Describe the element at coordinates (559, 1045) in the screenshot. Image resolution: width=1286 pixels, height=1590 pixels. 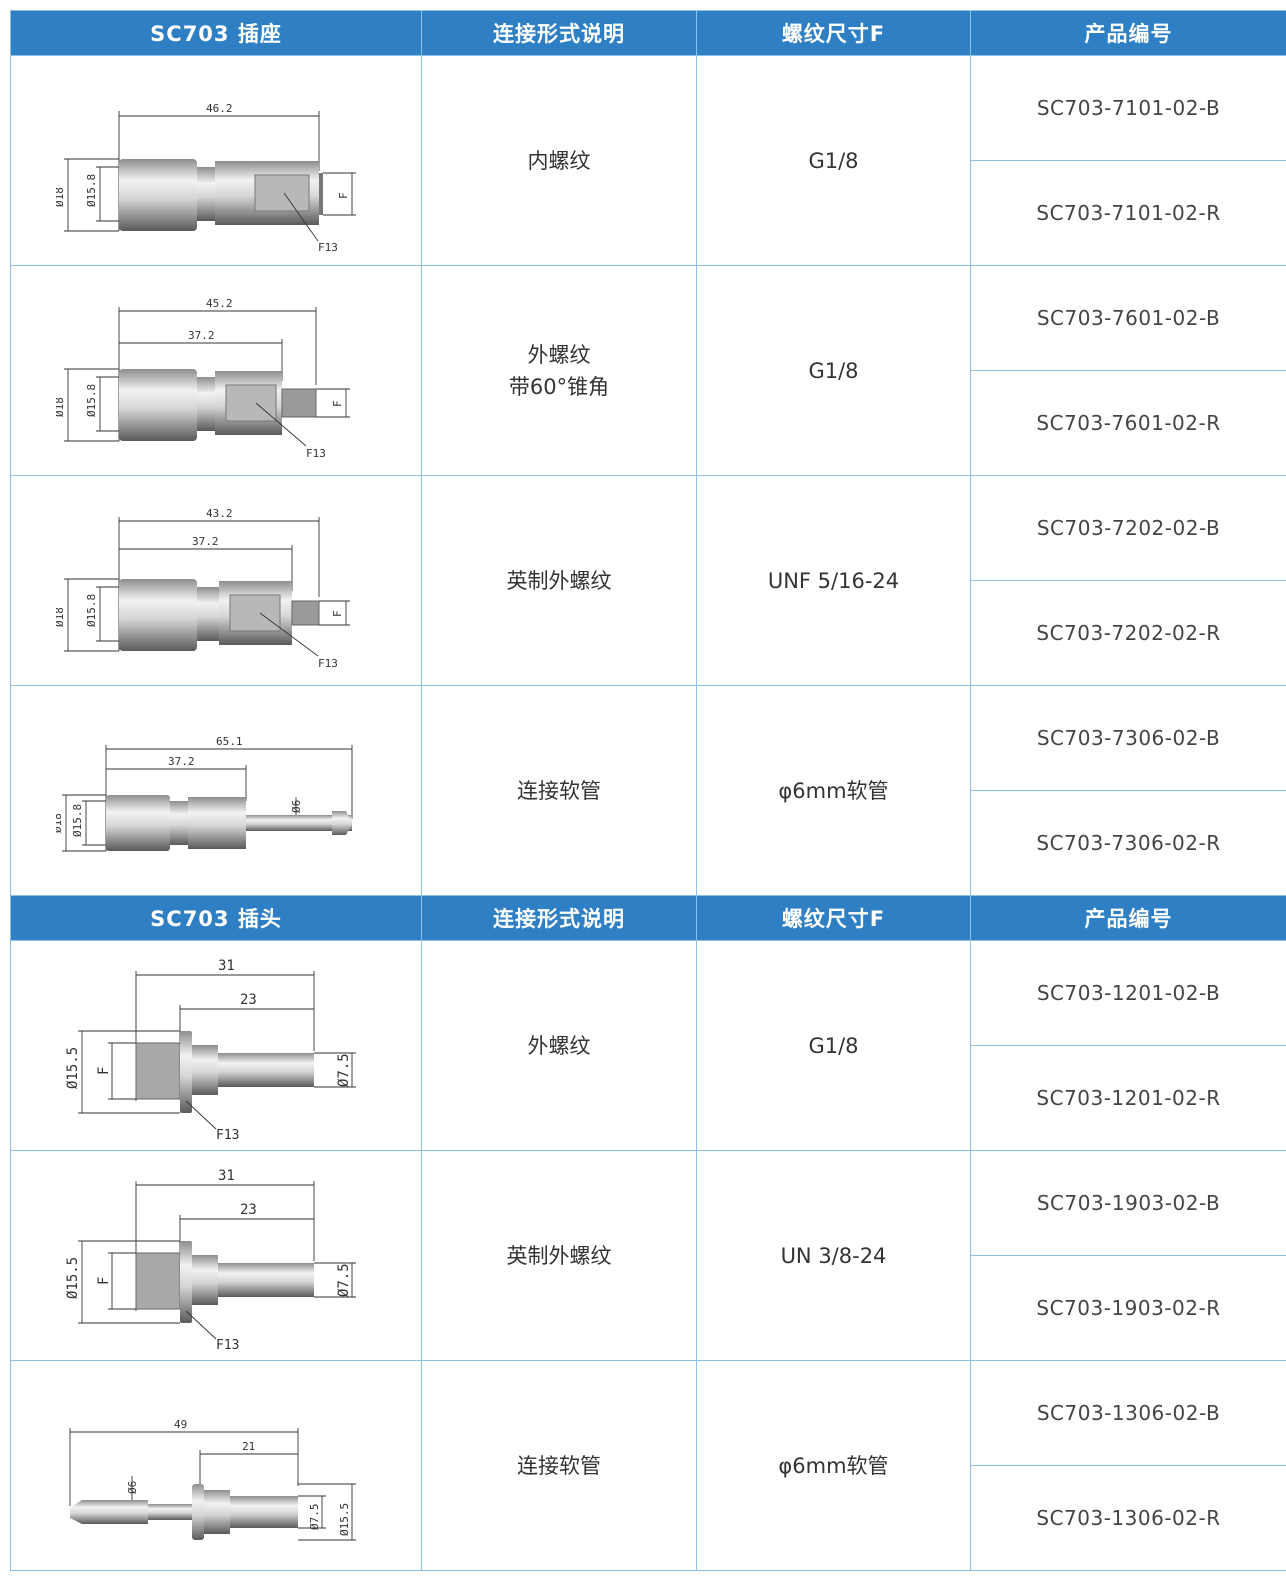
I see `connection-description: 外螺纹` at that location.